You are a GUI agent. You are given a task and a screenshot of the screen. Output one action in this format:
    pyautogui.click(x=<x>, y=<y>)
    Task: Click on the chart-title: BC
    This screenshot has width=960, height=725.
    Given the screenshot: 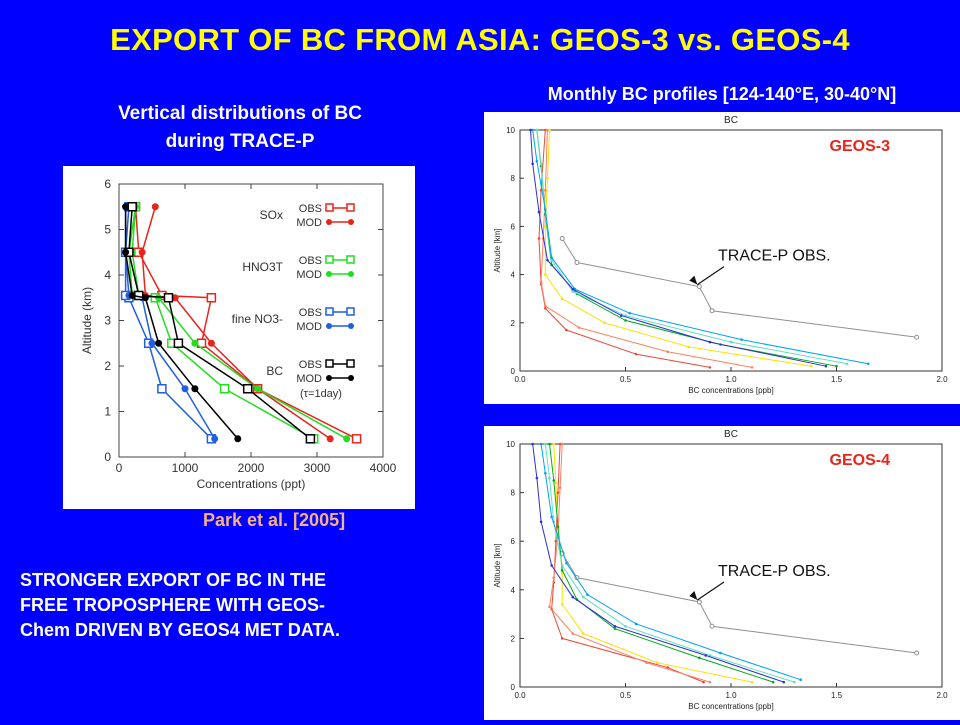 What is the action you would take?
    pyautogui.click(x=731, y=434)
    